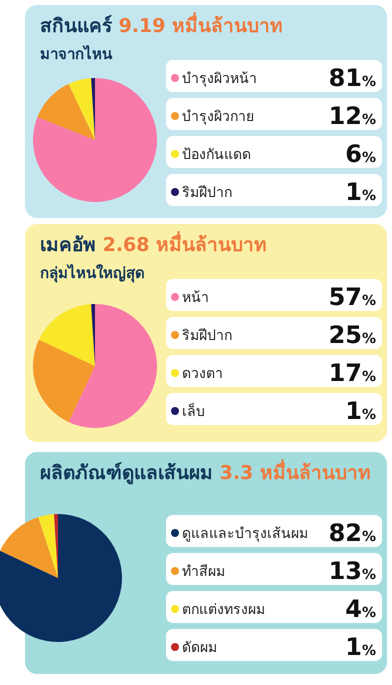  Describe the element at coordinates (352, 78) in the screenshot. I see `data-label: 81%` at that location.